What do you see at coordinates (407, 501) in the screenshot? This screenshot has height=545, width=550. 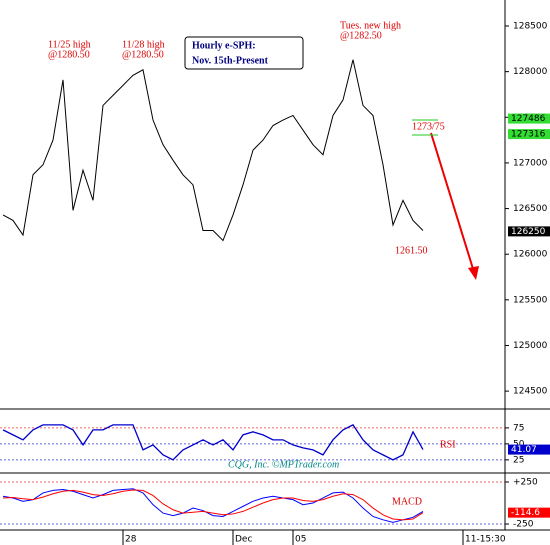 I see `panel-label: MACD` at bounding box center [407, 501].